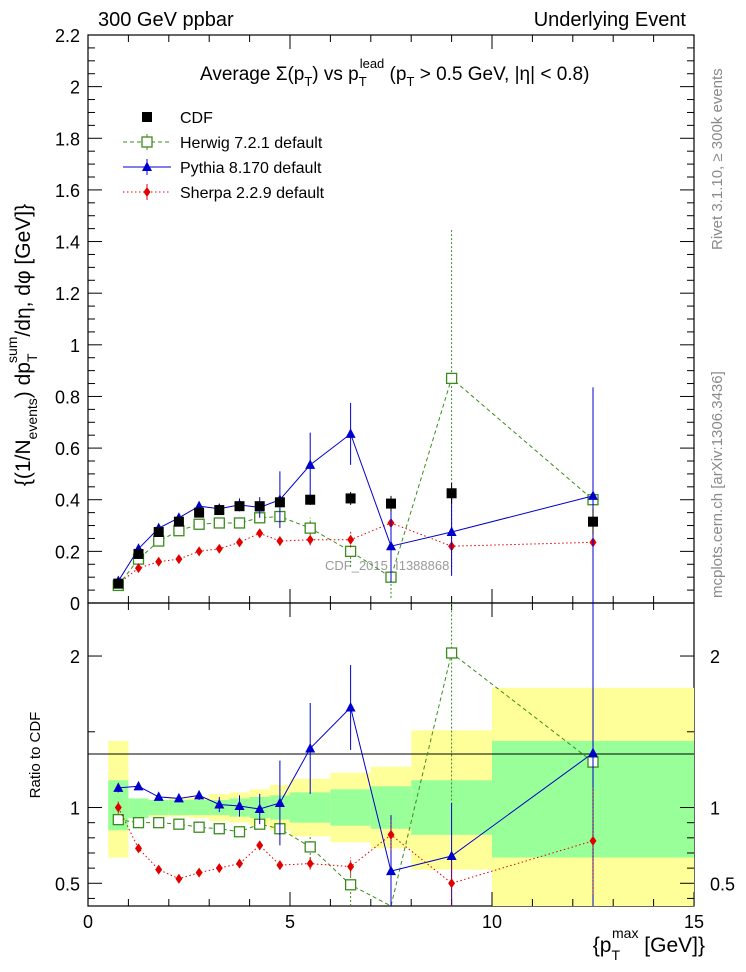 The height and width of the screenshot is (972, 746). What do you see at coordinates (492, 922) in the screenshot?
I see `x-tick-label: 10` at bounding box center [492, 922].